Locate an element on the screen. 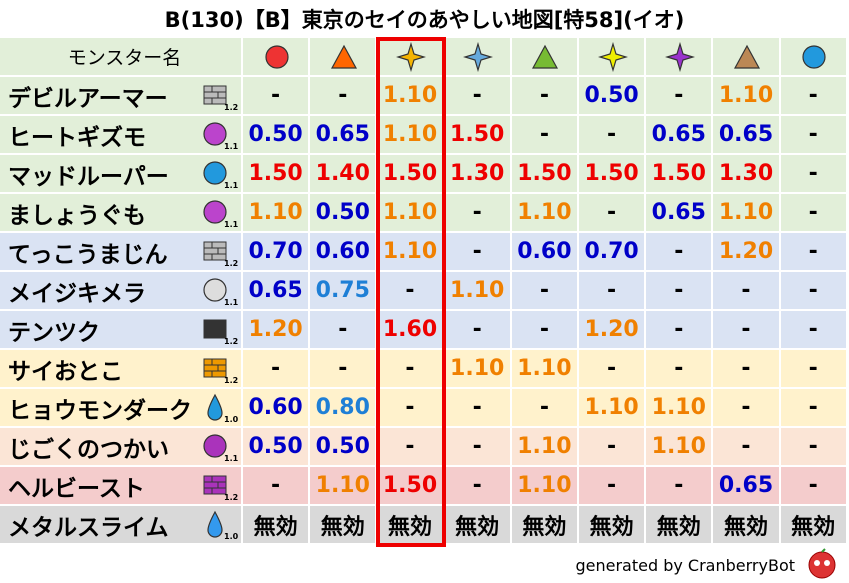  bot-icon is located at coordinates (822, 563).